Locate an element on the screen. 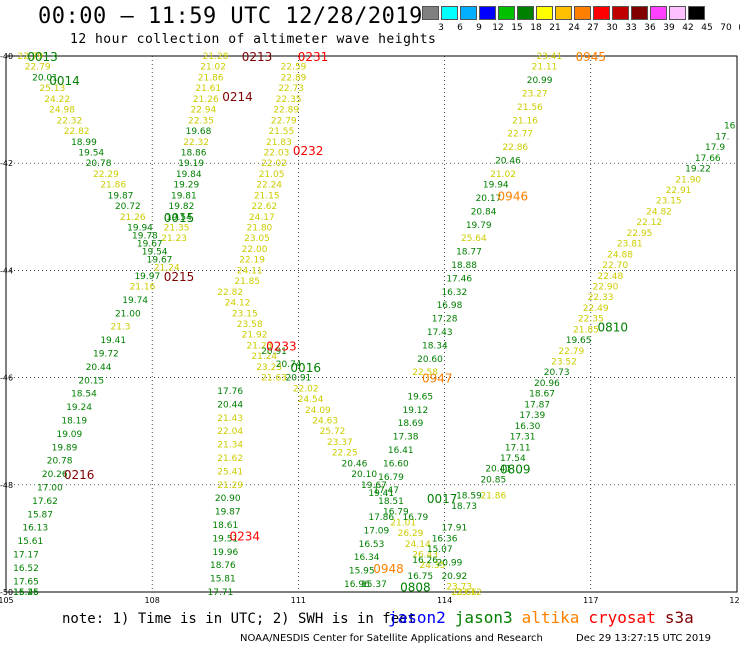 This screenshot has width=740, height=650. wave-height-value: 21.55 is located at coordinates (281, 132).